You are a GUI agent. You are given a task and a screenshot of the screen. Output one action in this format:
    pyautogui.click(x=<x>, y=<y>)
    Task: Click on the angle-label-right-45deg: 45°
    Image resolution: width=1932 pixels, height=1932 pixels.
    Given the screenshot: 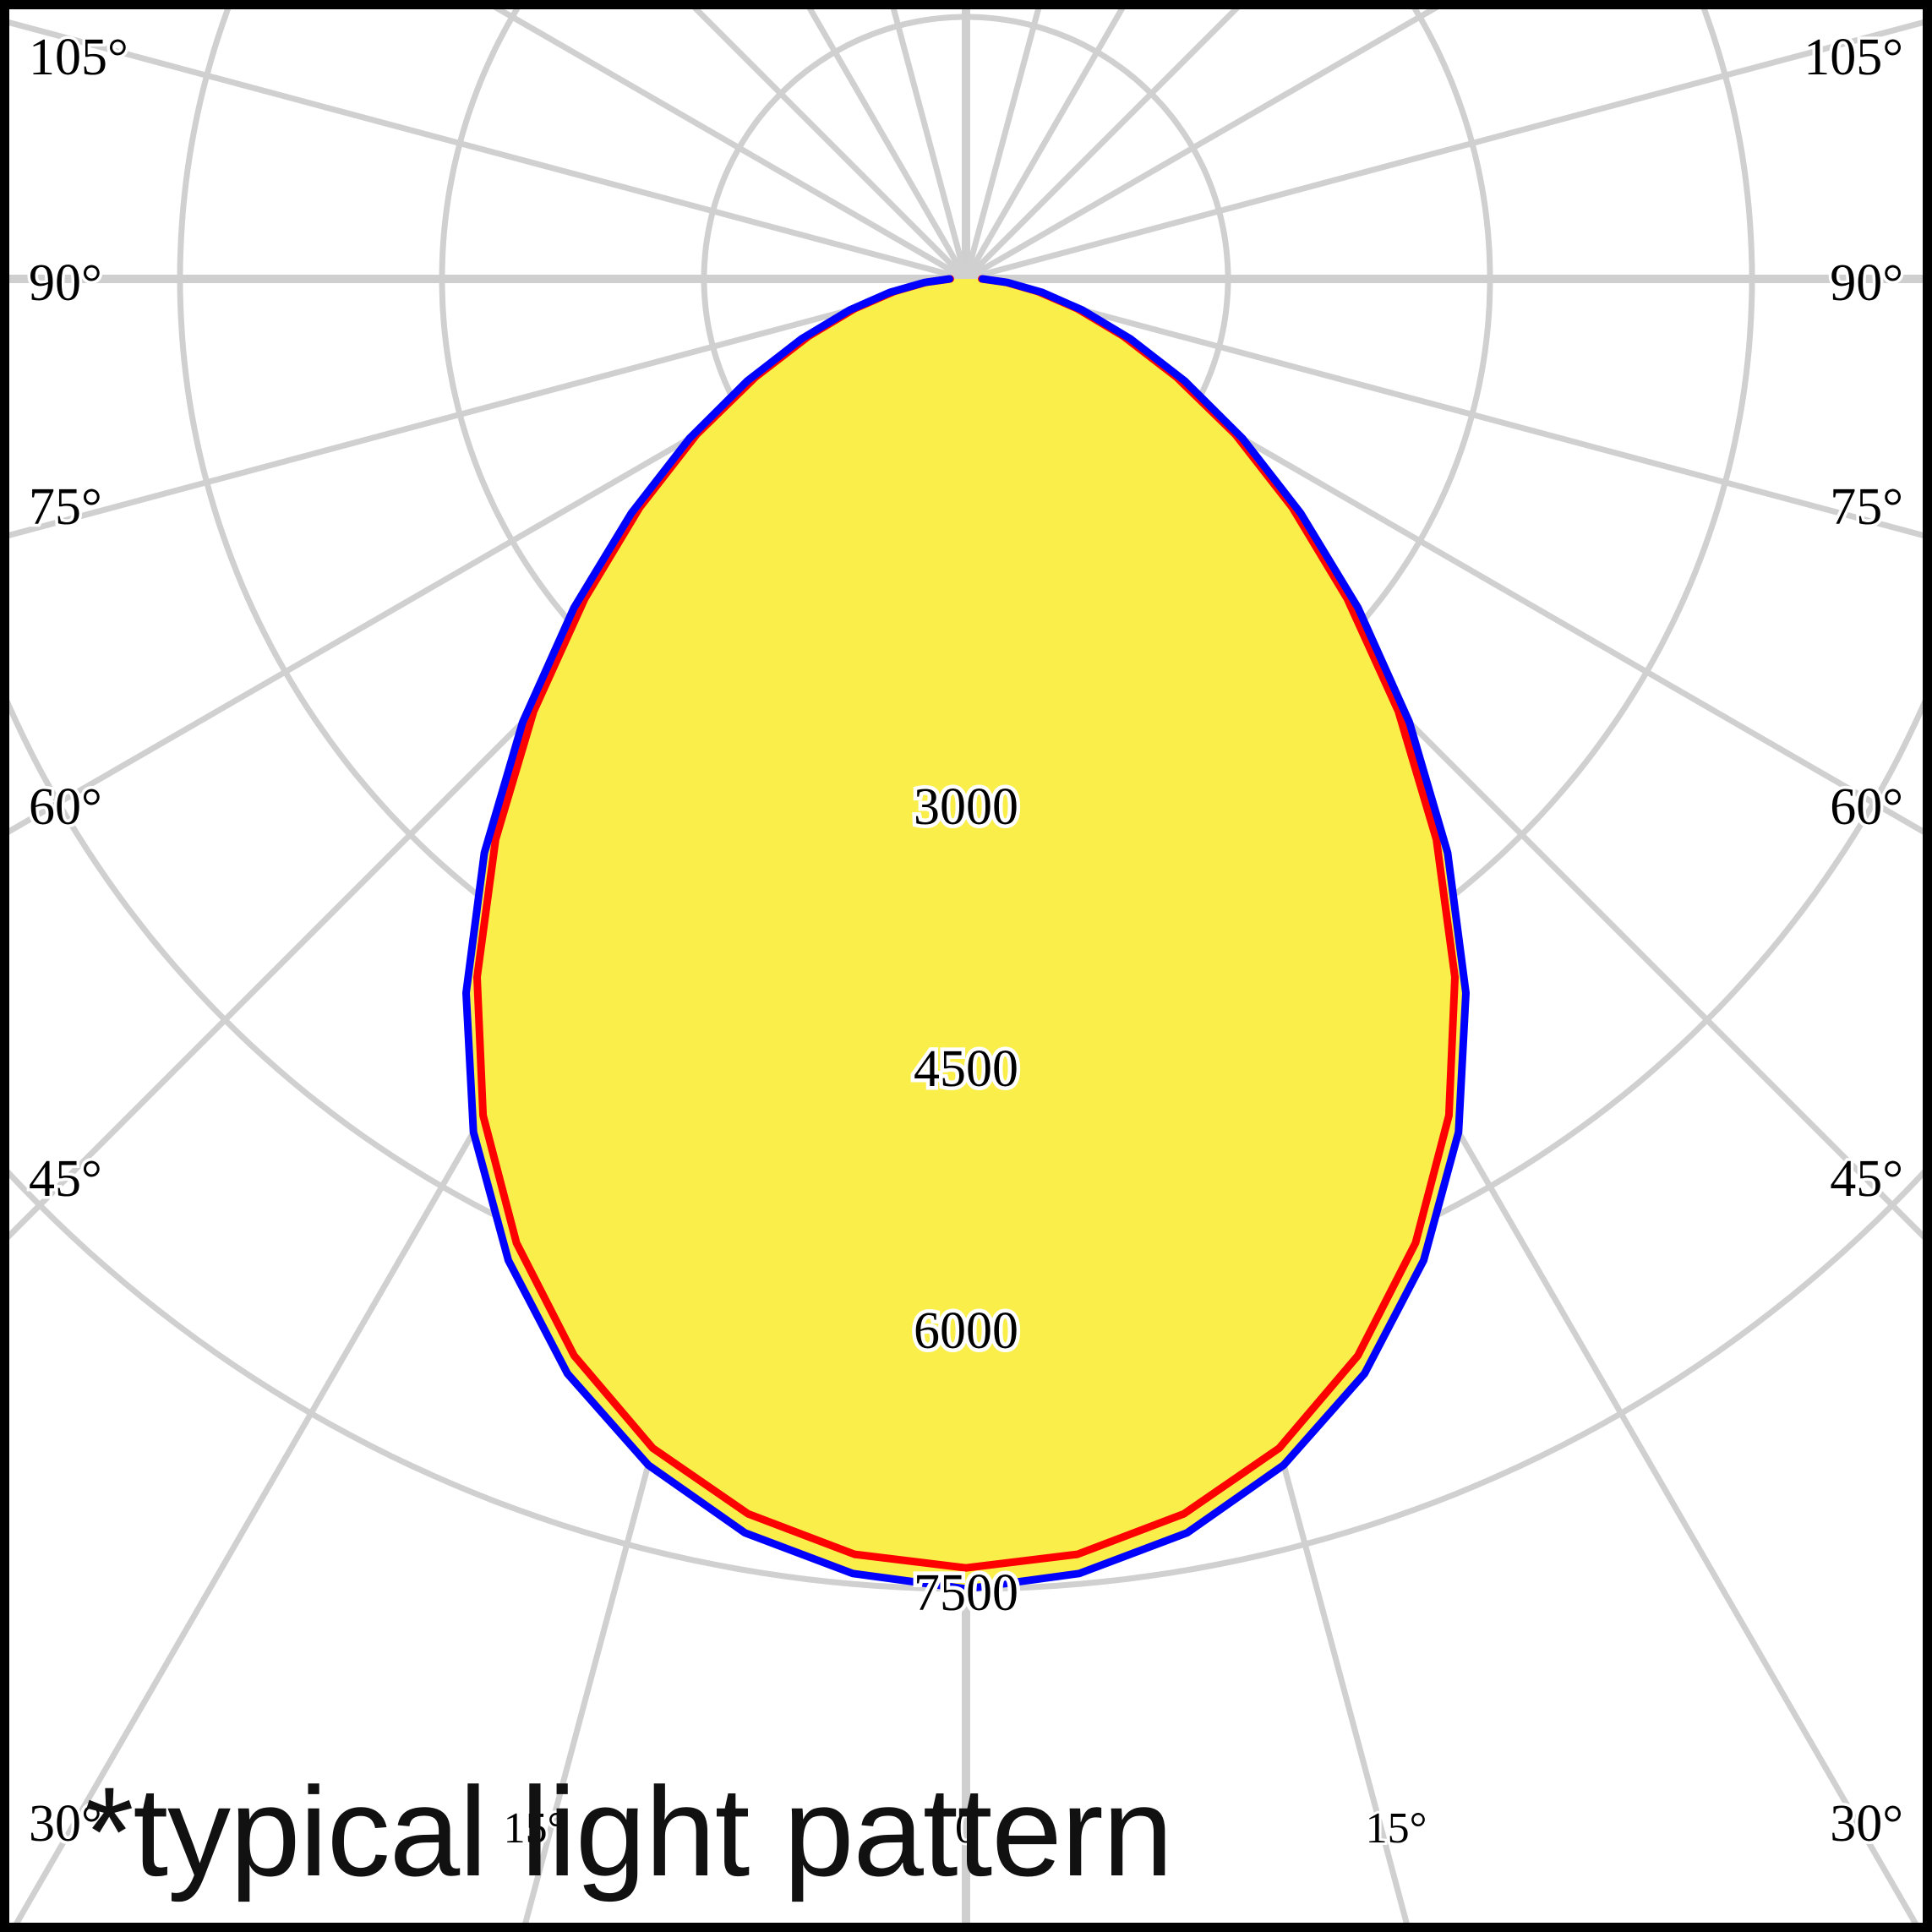 What is the action you would take?
    pyautogui.click(x=1866, y=1179)
    